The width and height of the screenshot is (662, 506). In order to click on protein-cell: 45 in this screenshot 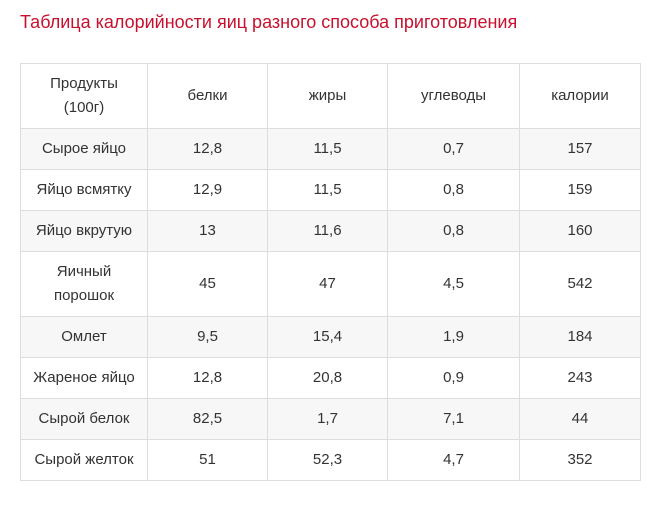, I will do `click(207, 284)`.